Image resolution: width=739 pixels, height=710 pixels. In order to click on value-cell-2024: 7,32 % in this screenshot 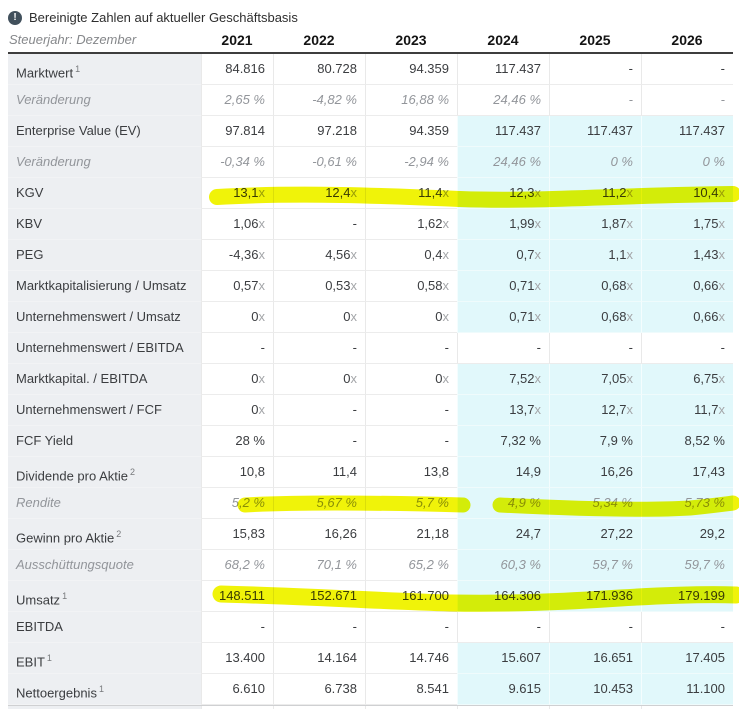, I will do `click(503, 441)`.